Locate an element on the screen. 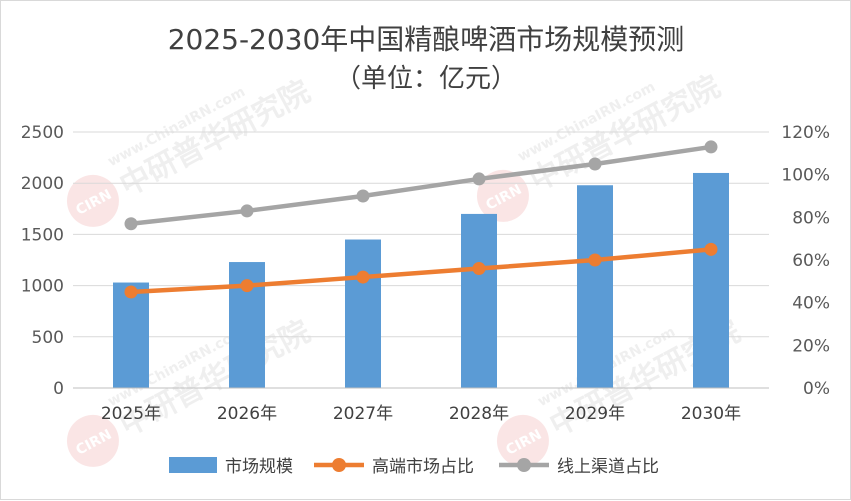 Image resolution: width=851 pixels, height=501 pixels. y-left-tick-label: 2500 is located at coordinates (42, 133).